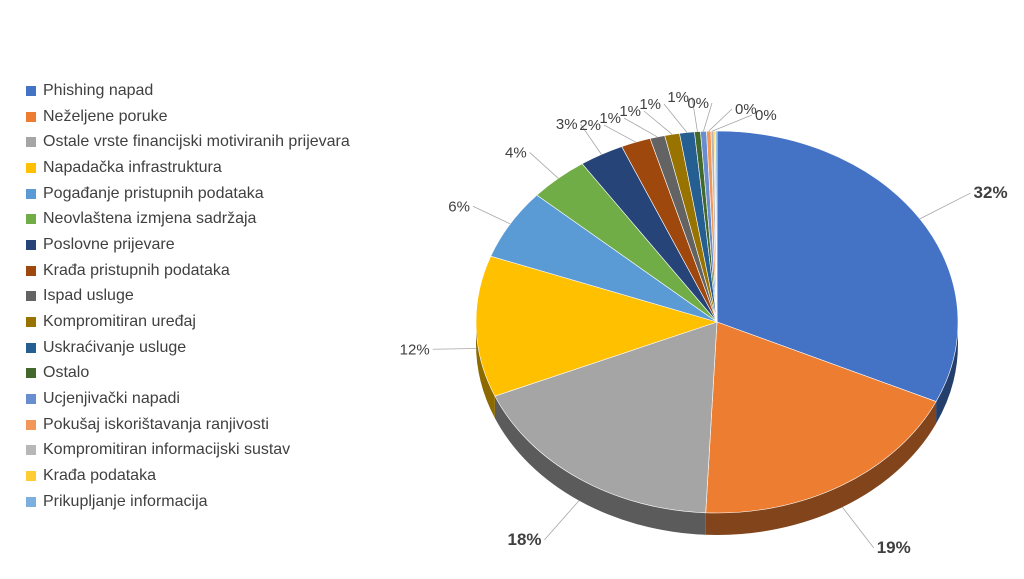  Describe the element at coordinates (119, 322) in the screenshot. I see `legend-label: Kompromitiran uređaj` at that location.